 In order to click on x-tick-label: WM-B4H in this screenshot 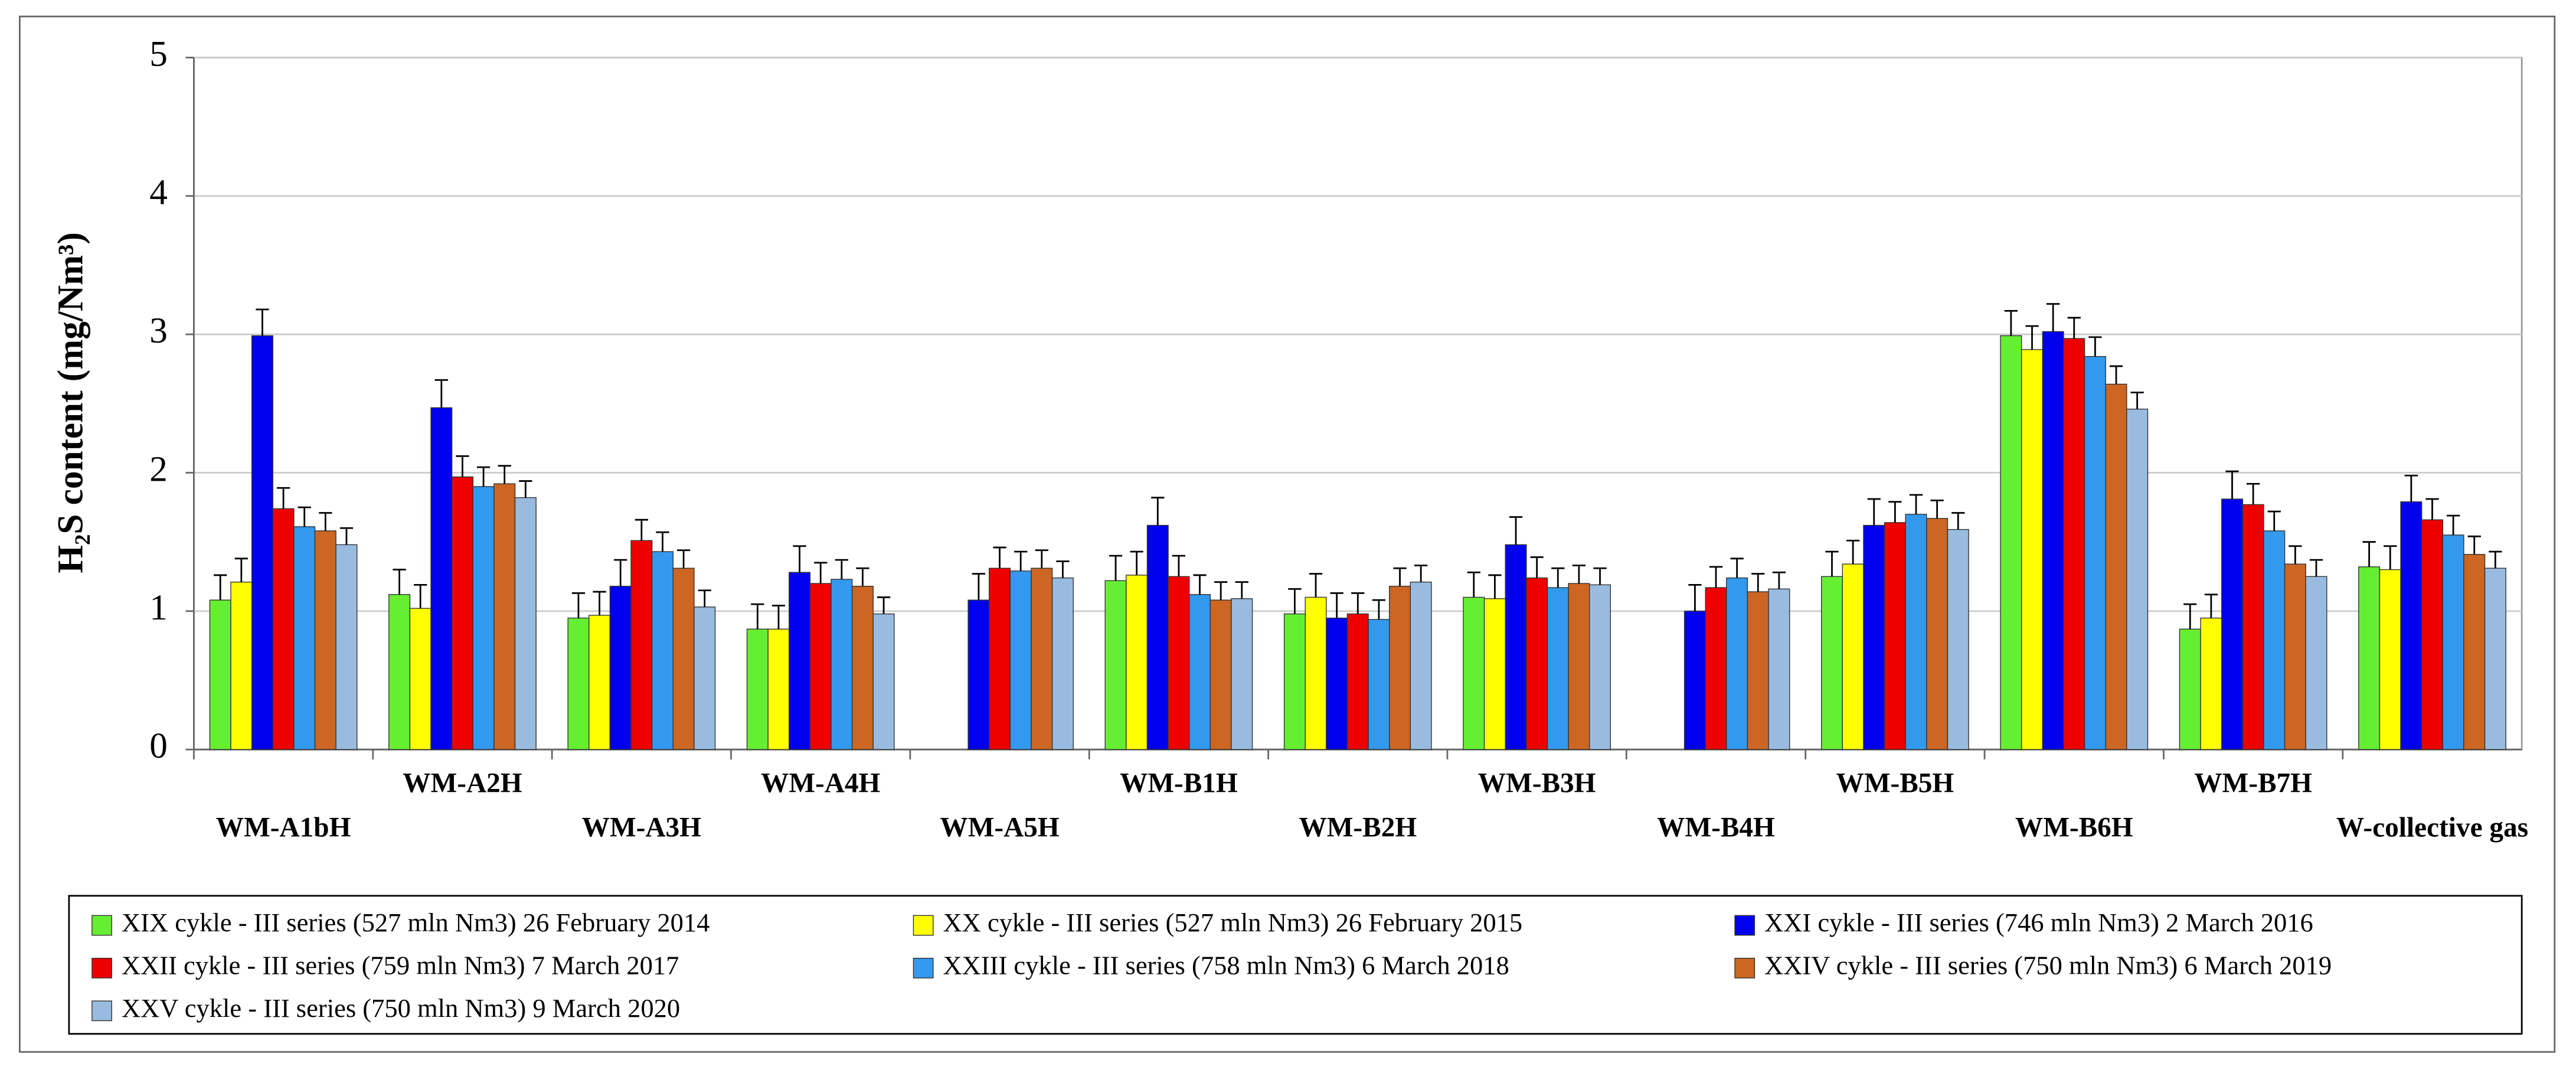, I will do `click(1716, 828)`.